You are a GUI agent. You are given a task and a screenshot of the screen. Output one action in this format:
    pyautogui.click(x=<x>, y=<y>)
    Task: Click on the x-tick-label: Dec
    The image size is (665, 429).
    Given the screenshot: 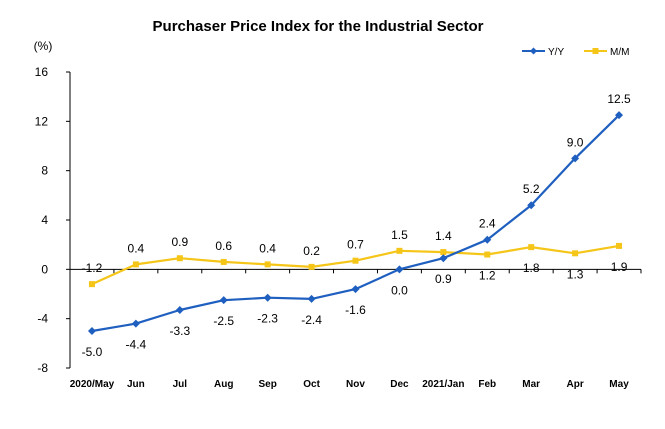 What is the action you would take?
    pyautogui.click(x=399, y=384)
    